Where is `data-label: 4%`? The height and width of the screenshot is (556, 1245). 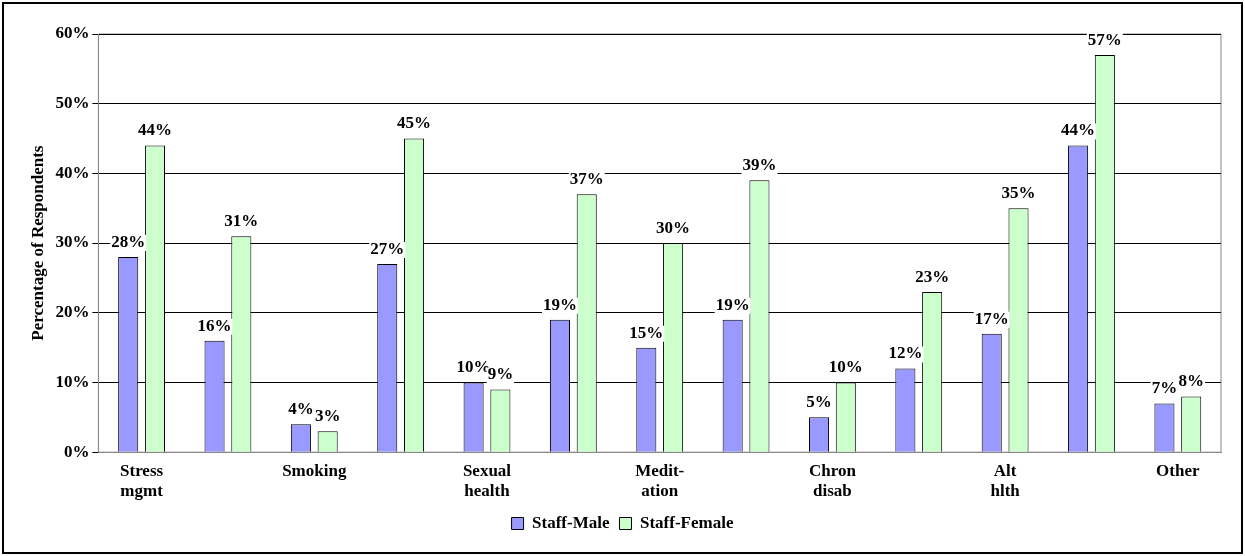 data-label: 4% is located at coordinates (301, 409).